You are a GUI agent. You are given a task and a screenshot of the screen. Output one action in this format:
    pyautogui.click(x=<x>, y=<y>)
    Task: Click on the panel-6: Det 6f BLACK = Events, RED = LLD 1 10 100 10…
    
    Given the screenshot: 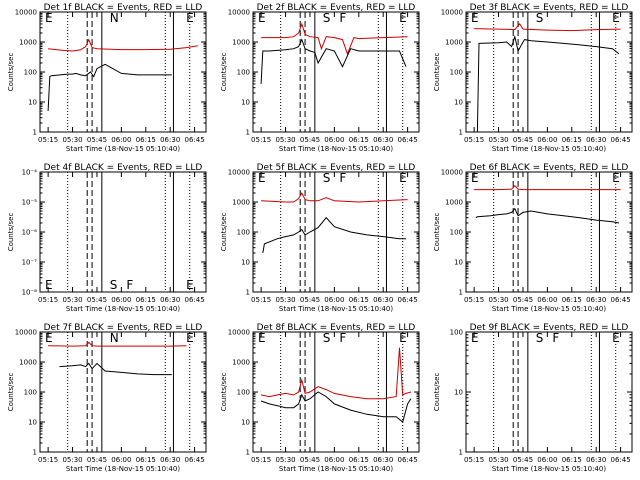 What is the action you would take?
    pyautogui.click(x=533, y=238)
    